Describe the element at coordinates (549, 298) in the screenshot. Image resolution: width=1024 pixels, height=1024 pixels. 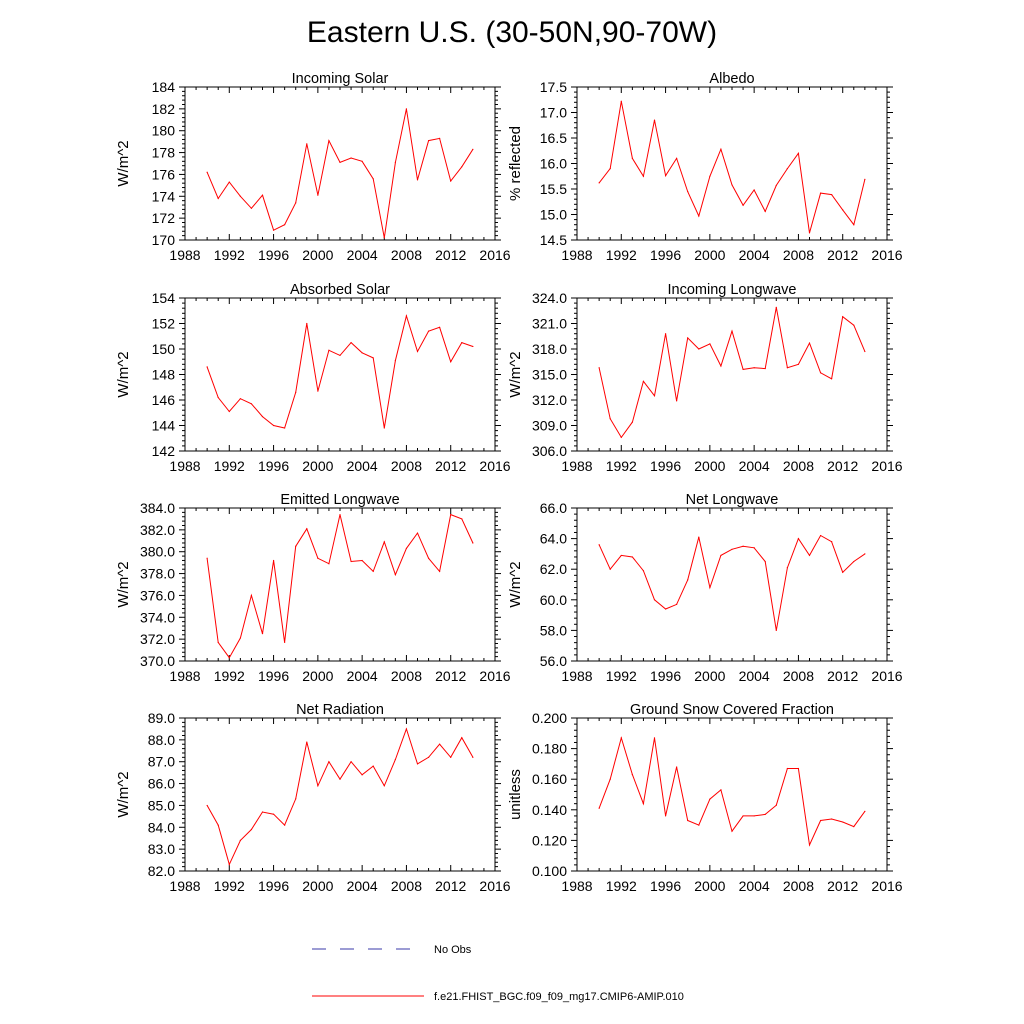
I see `y-tick-label: 324.0` at that location.